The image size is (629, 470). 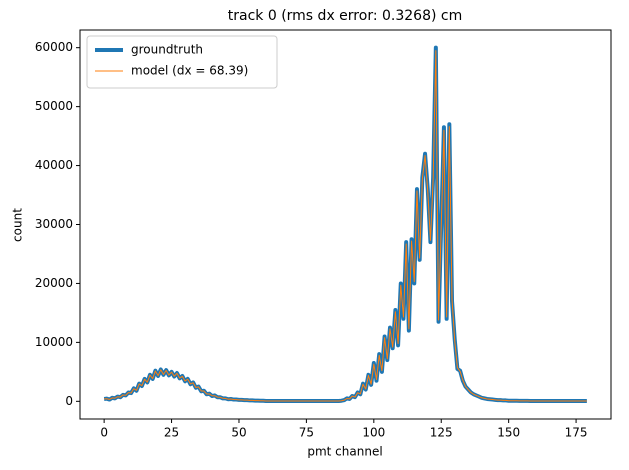 What do you see at coordinates (54, 106) in the screenshot?
I see `y-tick-label: 50000` at bounding box center [54, 106].